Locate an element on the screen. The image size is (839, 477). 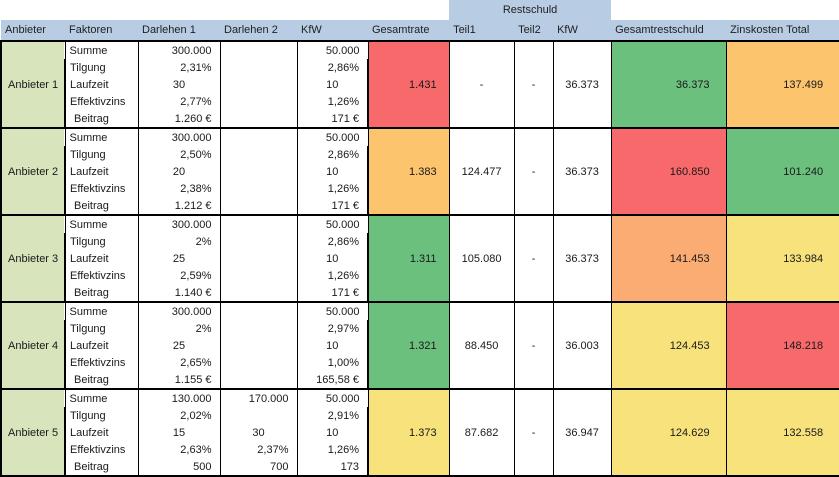
darlehen1-value: 2,50% is located at coordinates (179, 154).